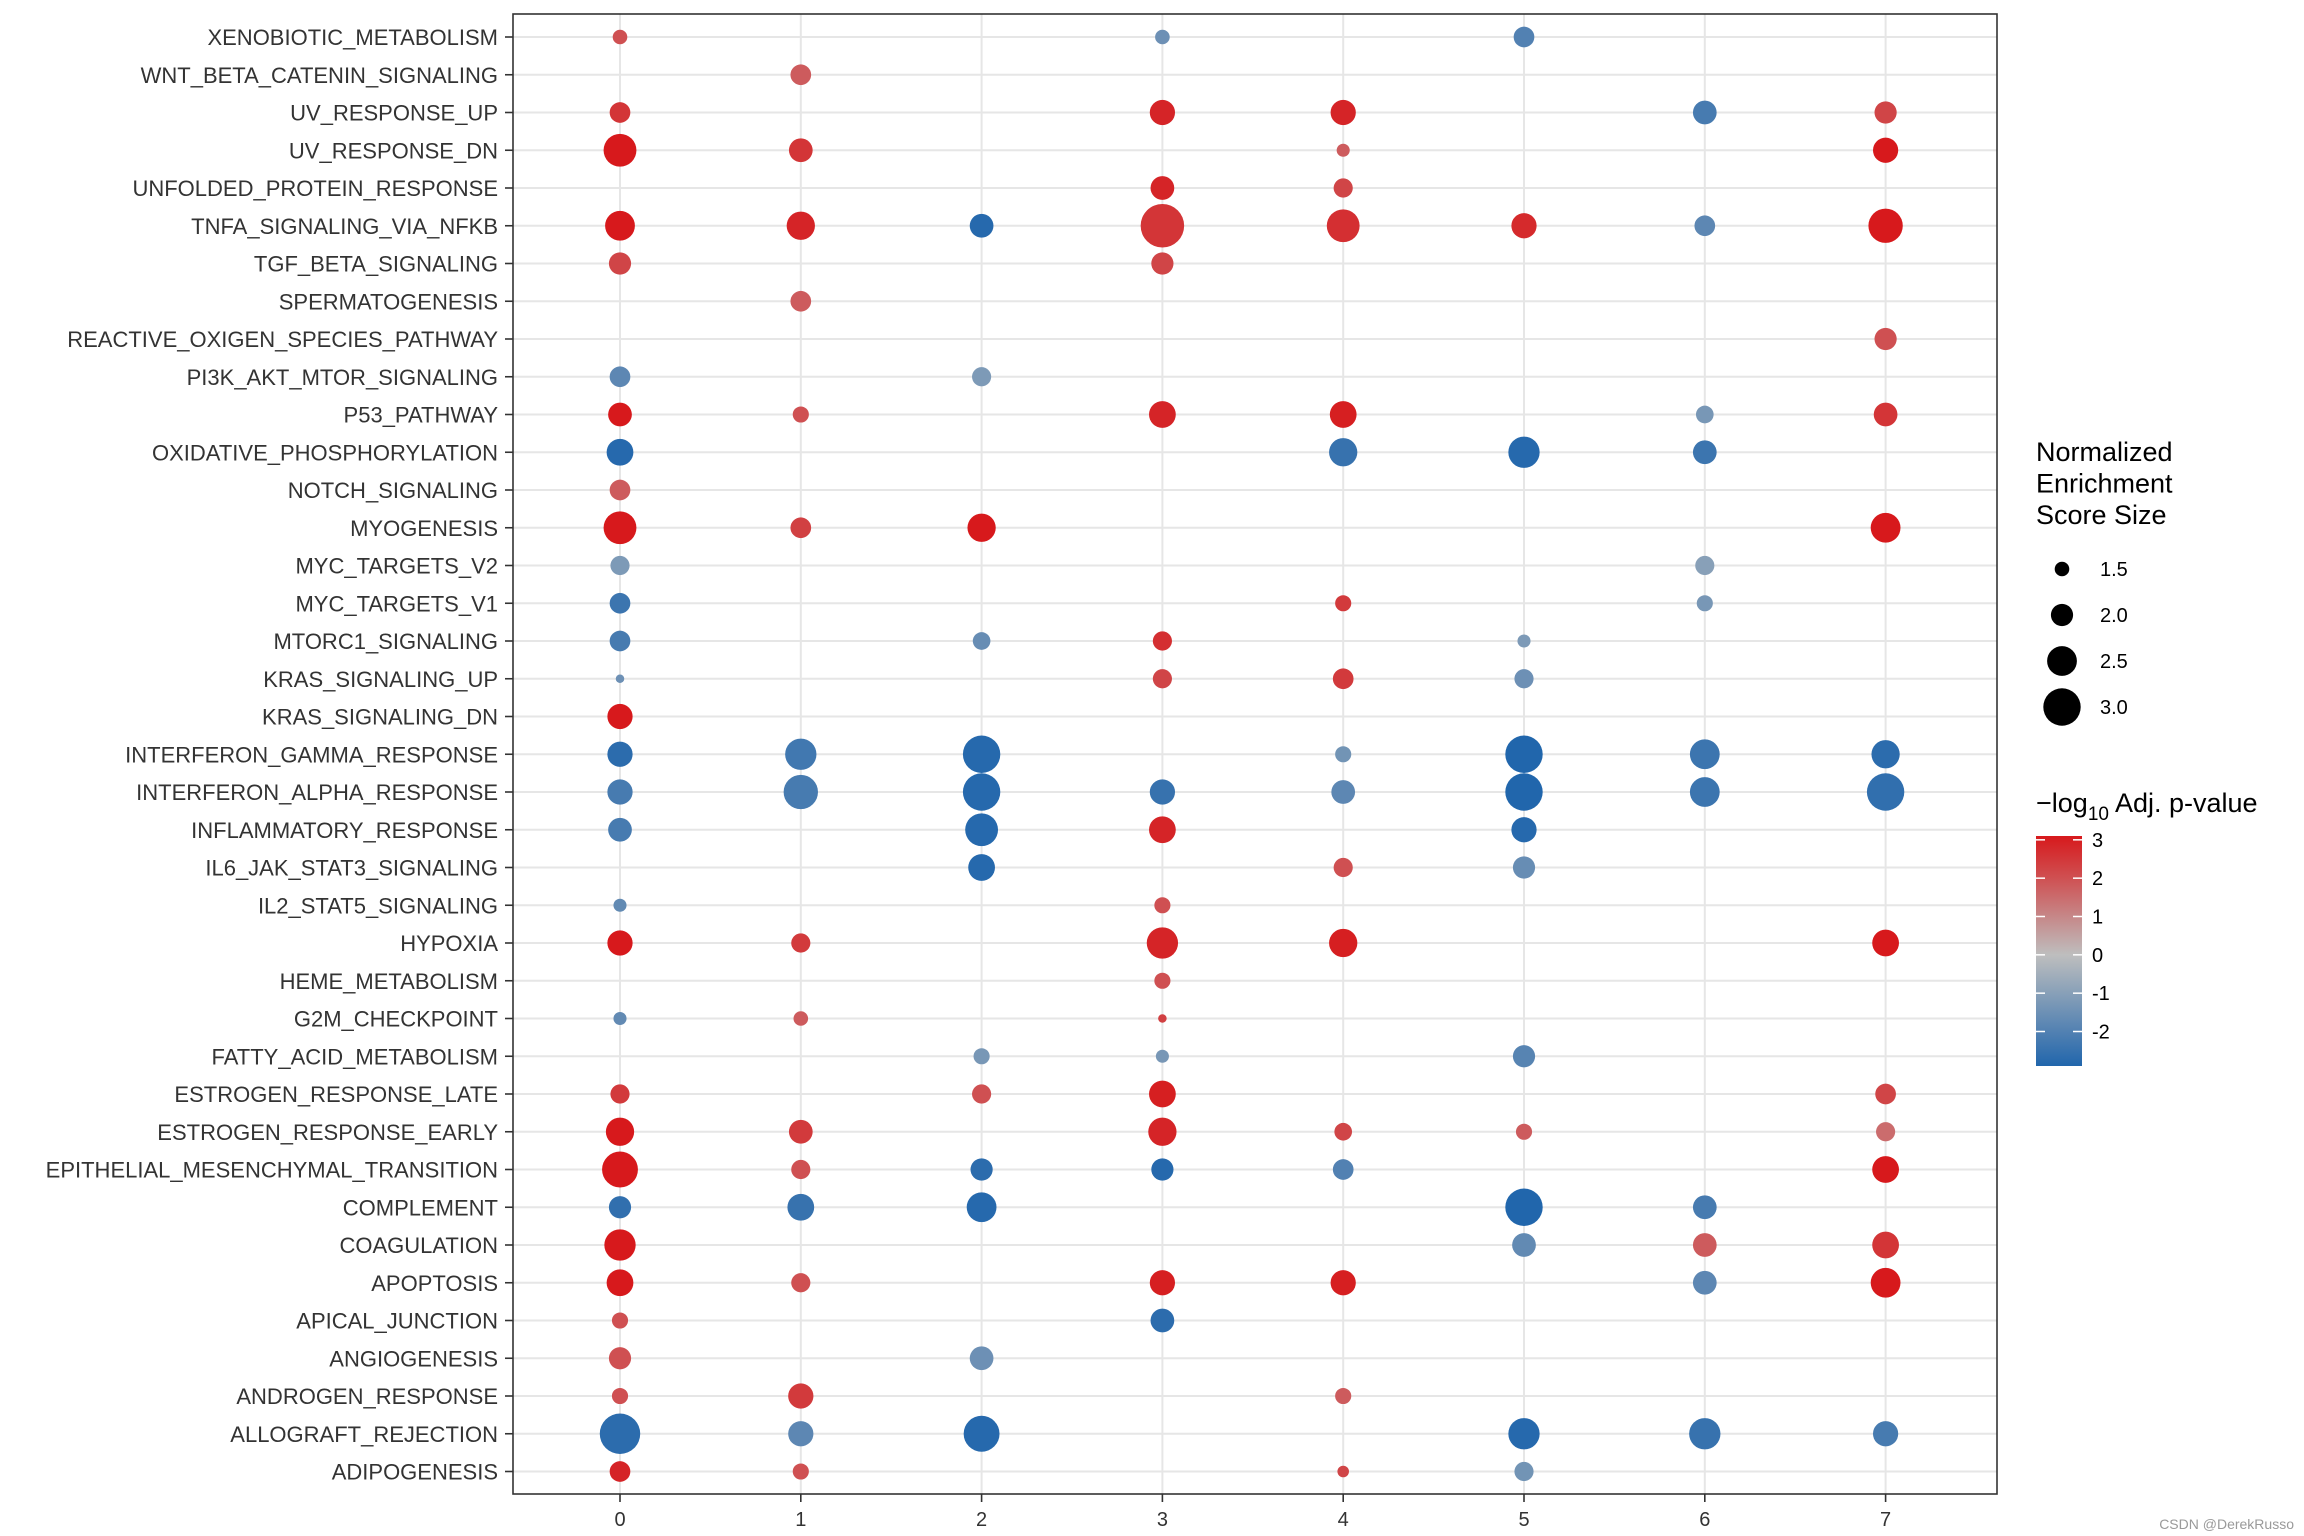 The image size is (2304, 1536). Describe the element at coordinates (434, 1283) in the screenshot. I see `y-tick-label: APOPTOSIS` at that location.